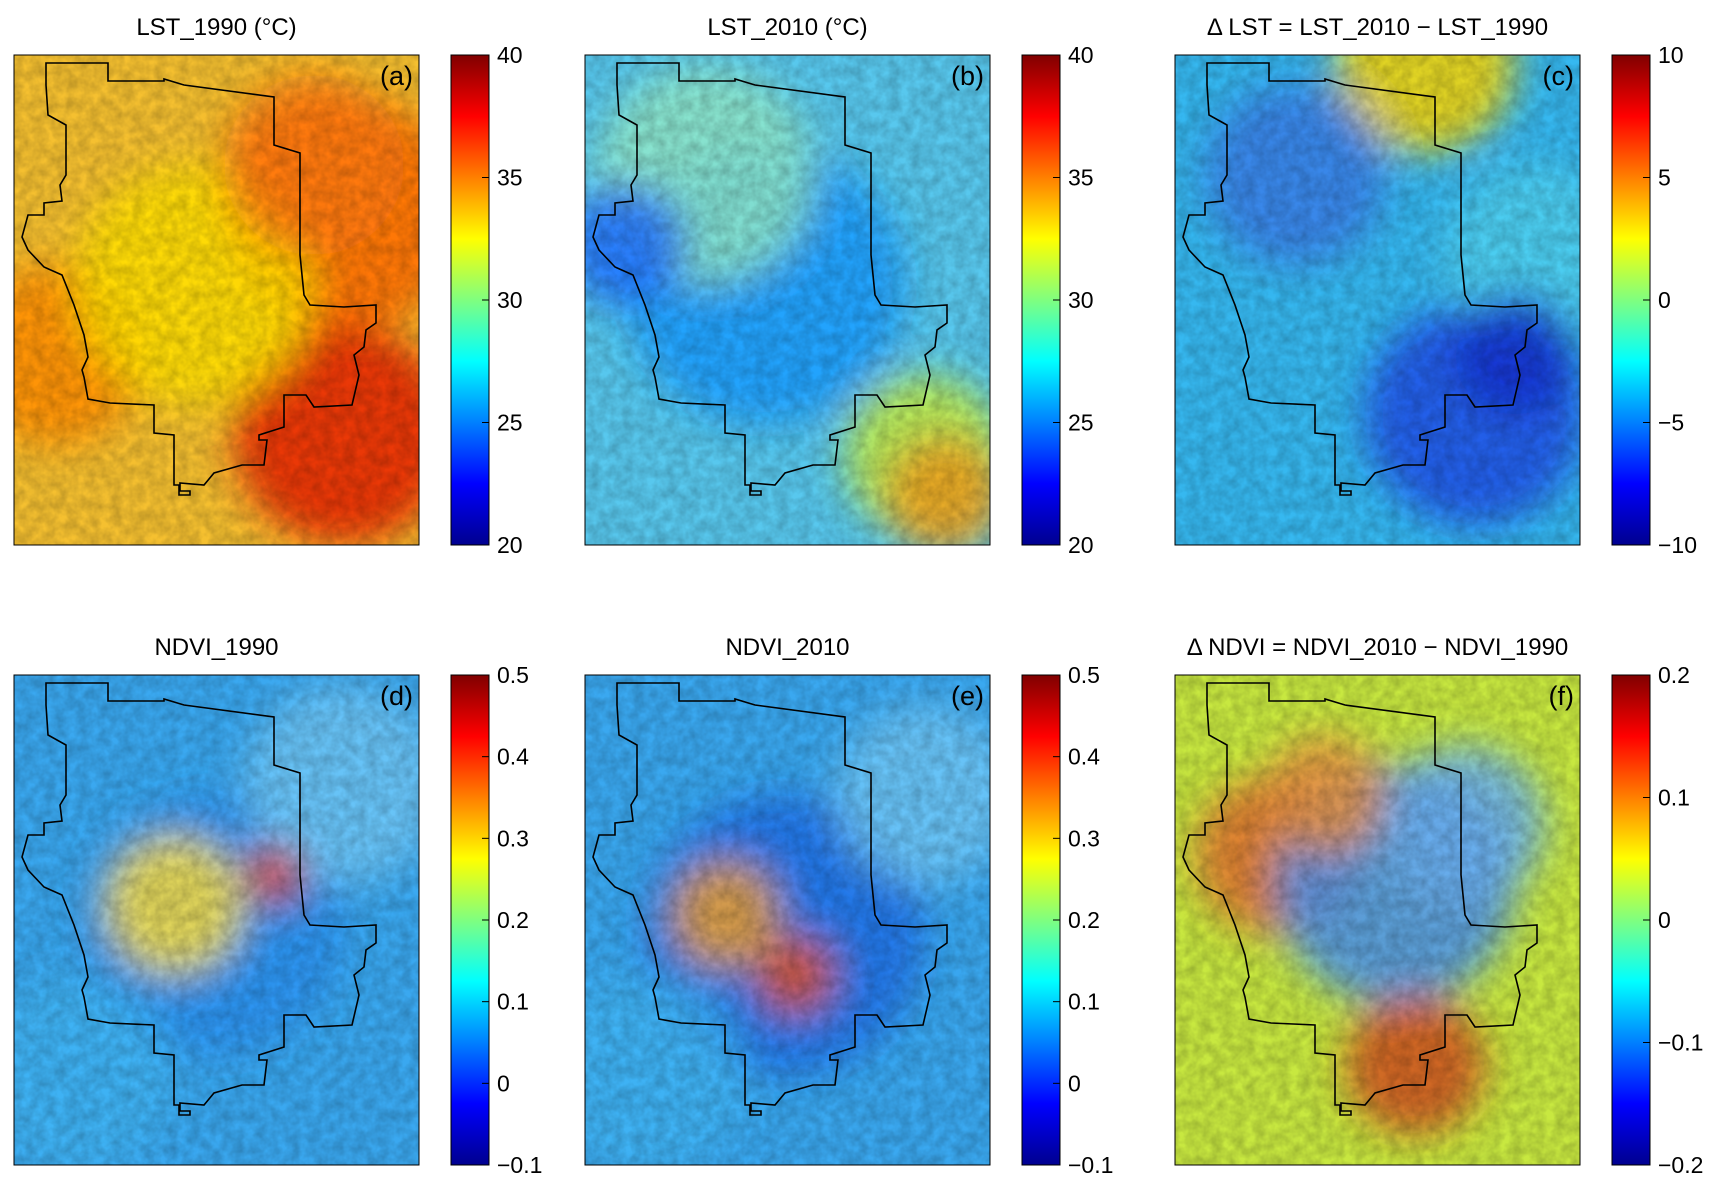 This screenshot has width=1719, height=1188. What do you see at coordinates (967, 696) in the screenshot?
I see `panel-letter: (e)` at bounding box center [967, 696].